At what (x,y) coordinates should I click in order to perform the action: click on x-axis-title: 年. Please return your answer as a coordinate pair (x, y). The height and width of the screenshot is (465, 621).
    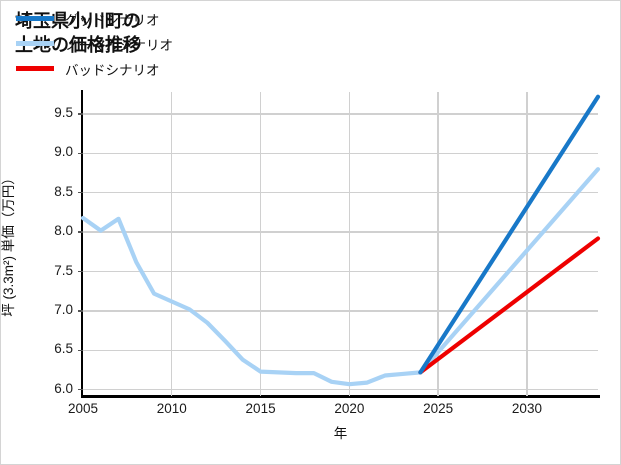
    Looking at the image, I should click on (340, 433).